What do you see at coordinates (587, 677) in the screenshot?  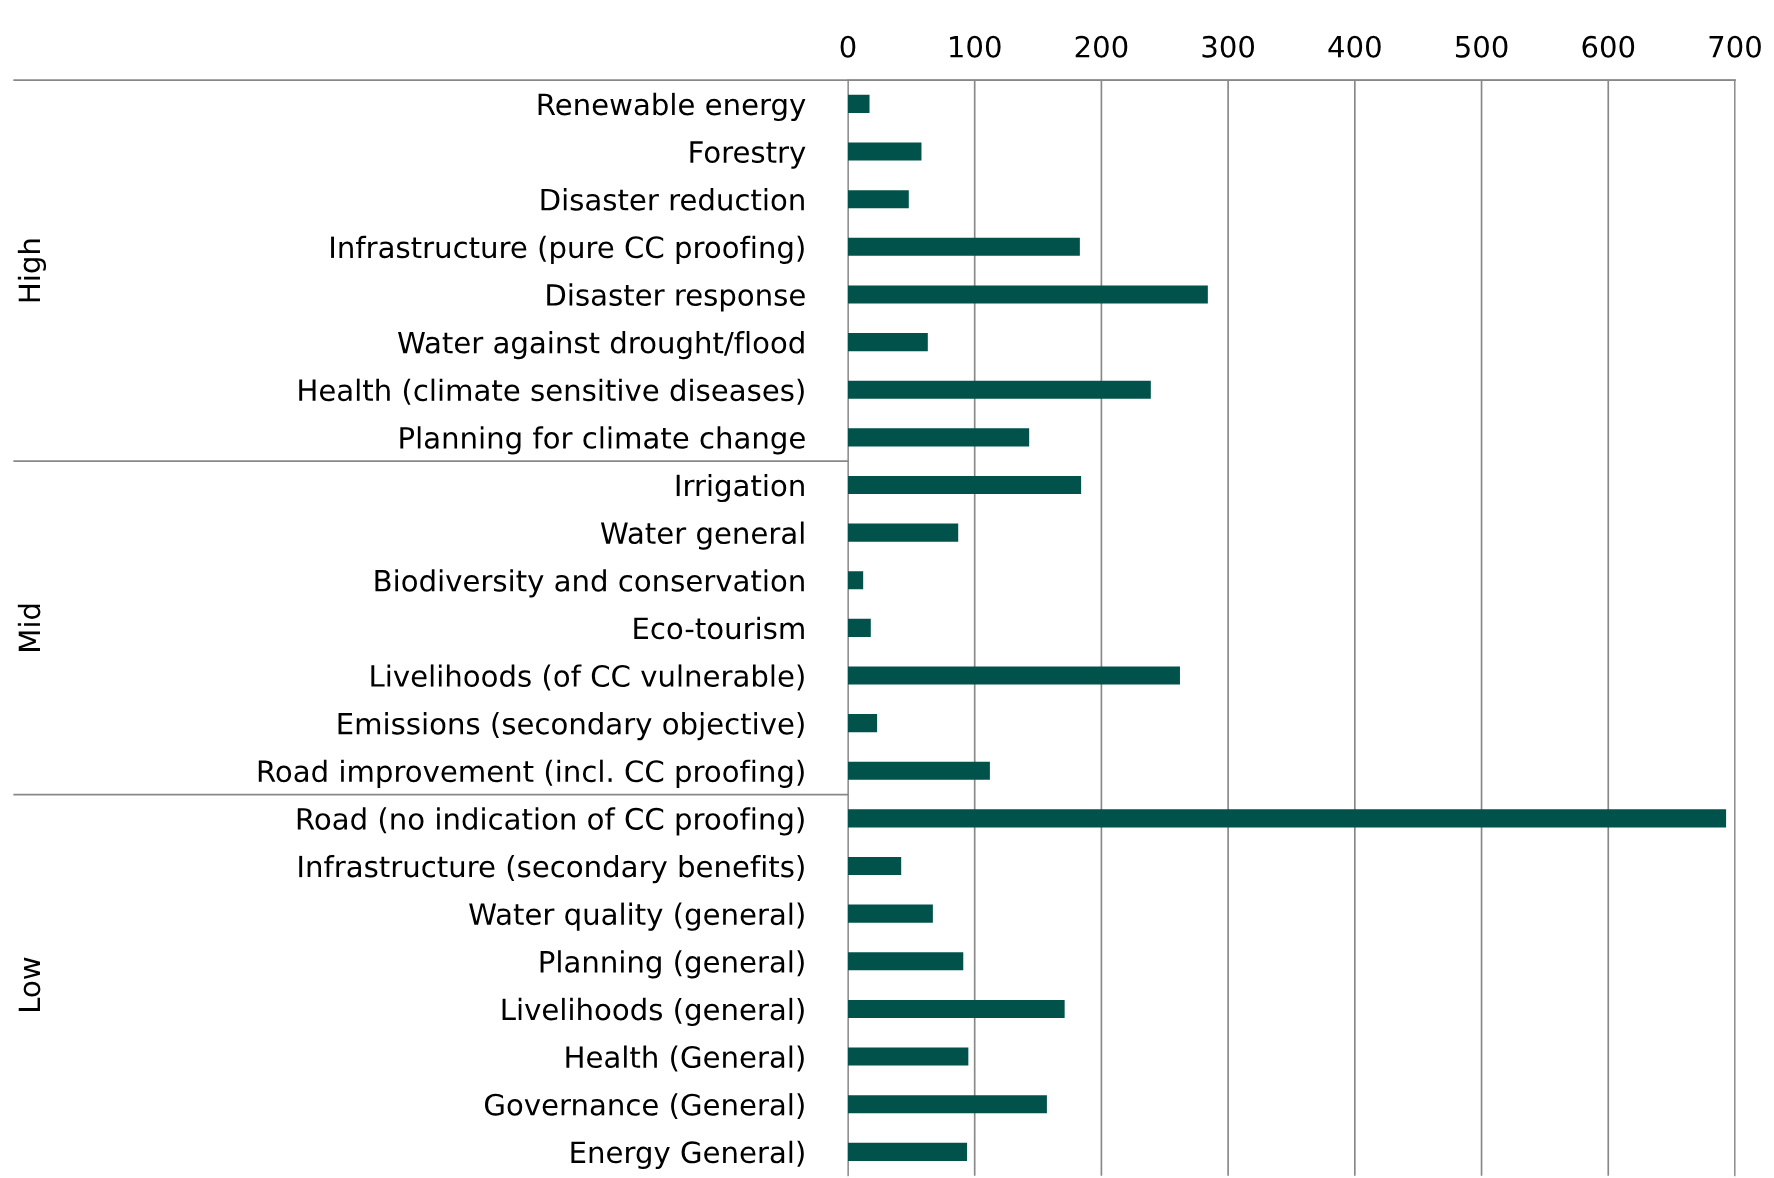 I see `y-tick-label: Livelihoods (of CC vulnerable)` at bounding box center [587, 677].